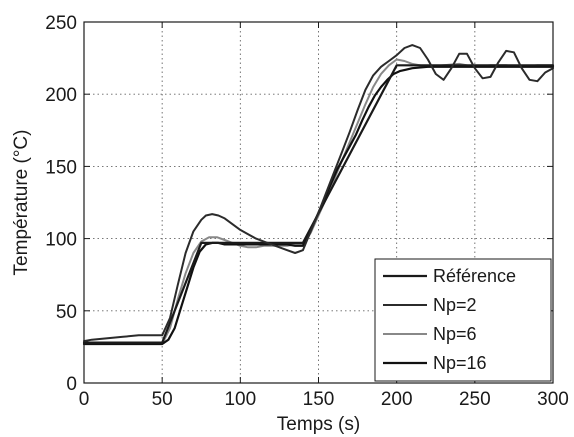  Describe the element at coordinates (84, 399) in the screenshot. I see `x-tick-label: 0` at that location.